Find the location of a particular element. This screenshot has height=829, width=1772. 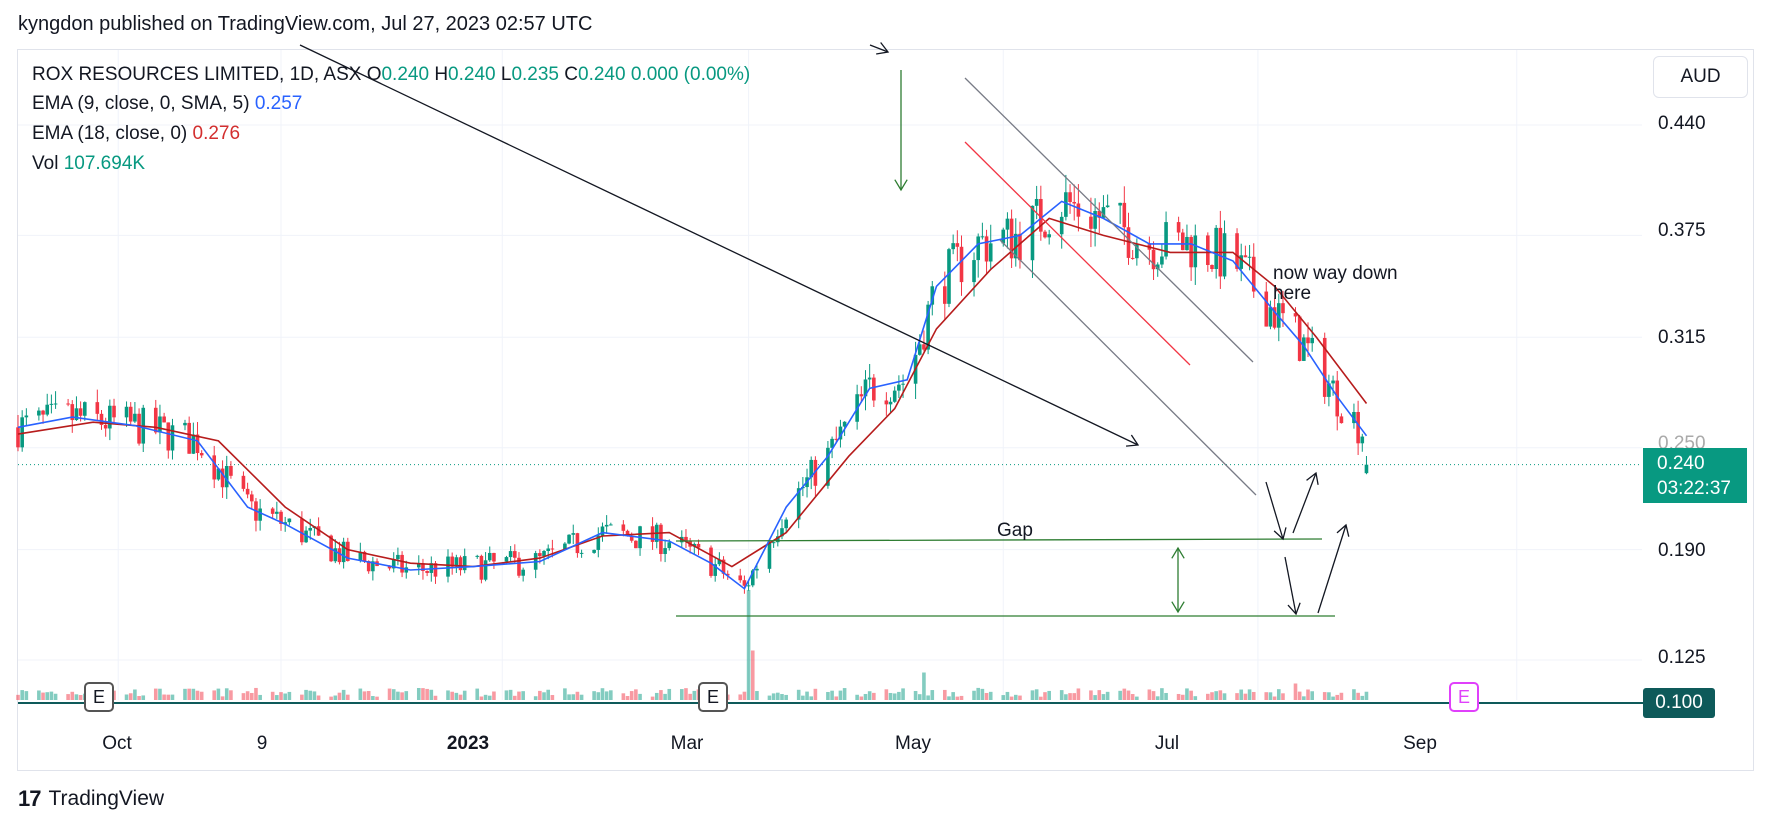

channel-line is located at coordinates (1109, 220).